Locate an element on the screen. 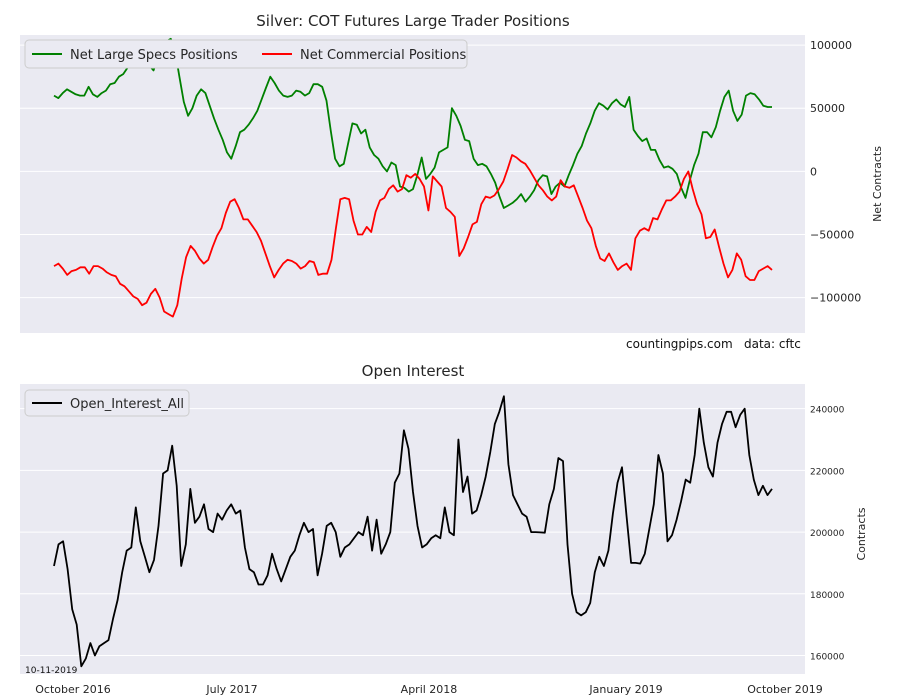 This screenshot has height=700, width=900. y-tick-label: 160000 is located at coordinates (827, 657).